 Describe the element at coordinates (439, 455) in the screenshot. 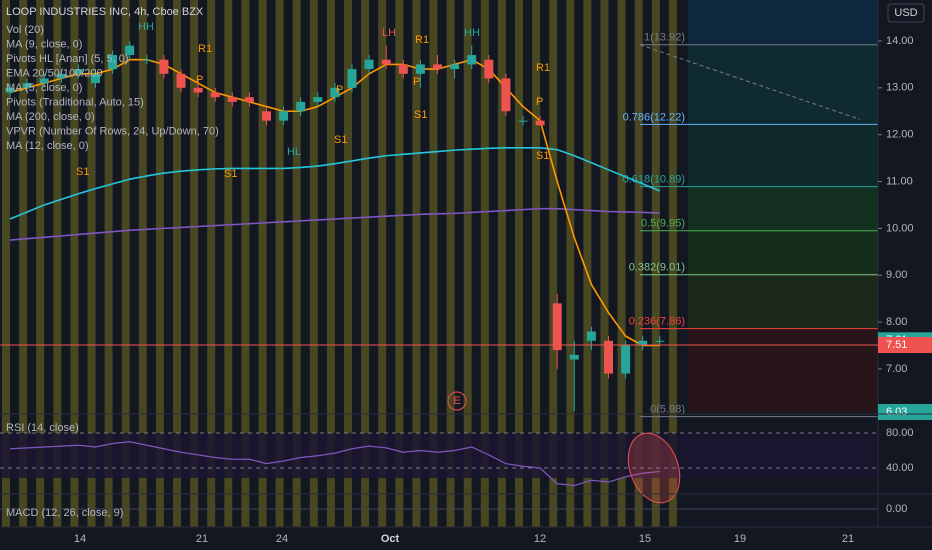

I see `rsi-band` at that location.